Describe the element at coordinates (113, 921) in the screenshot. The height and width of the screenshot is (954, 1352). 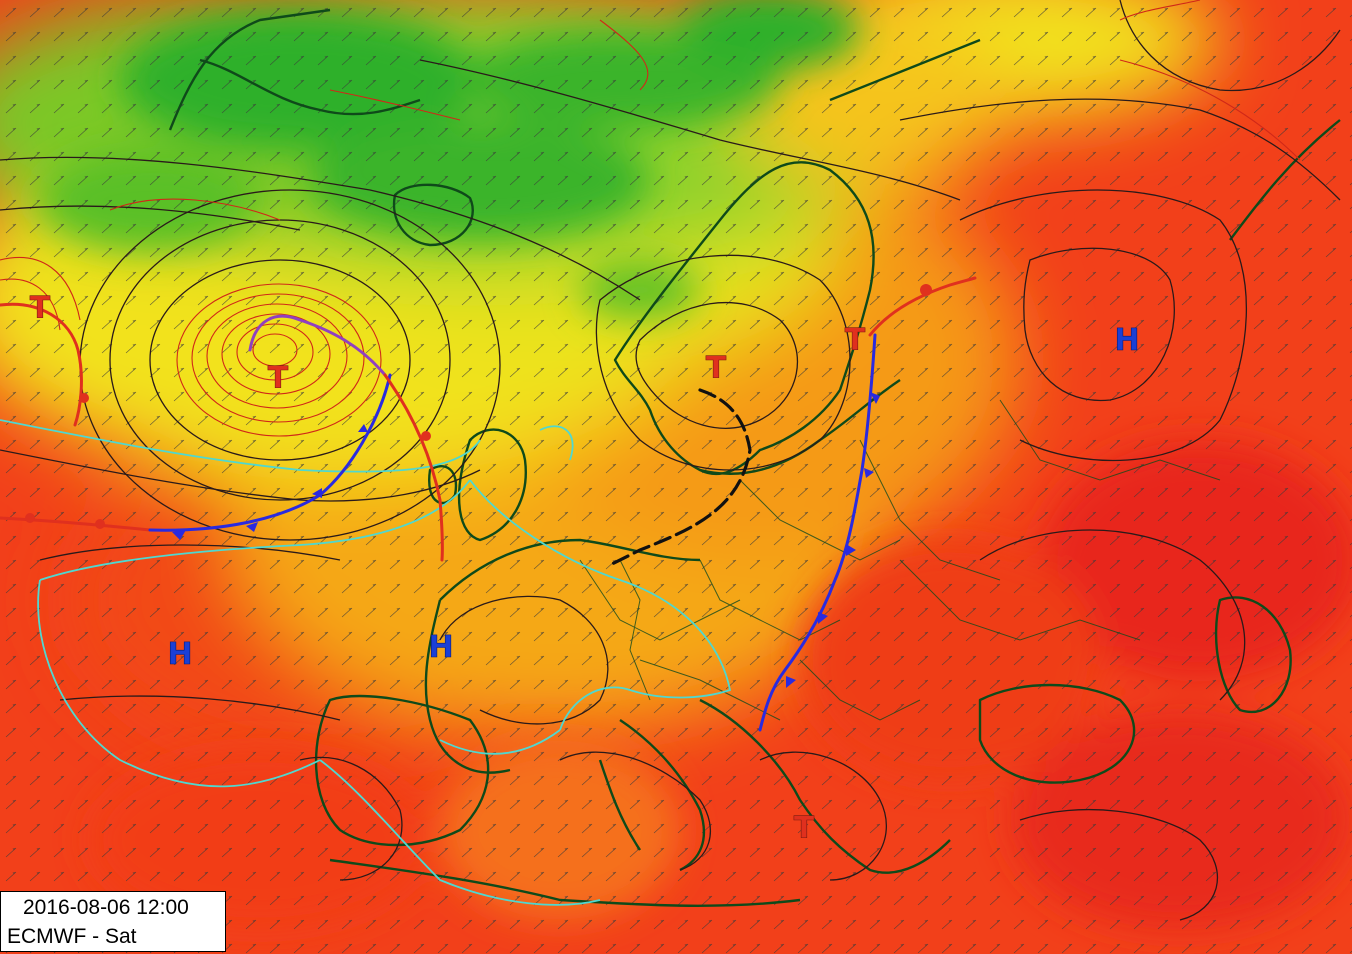
I see `map-info-box: 2016-08-06 12:00 ECMWF - Sat` at that location.